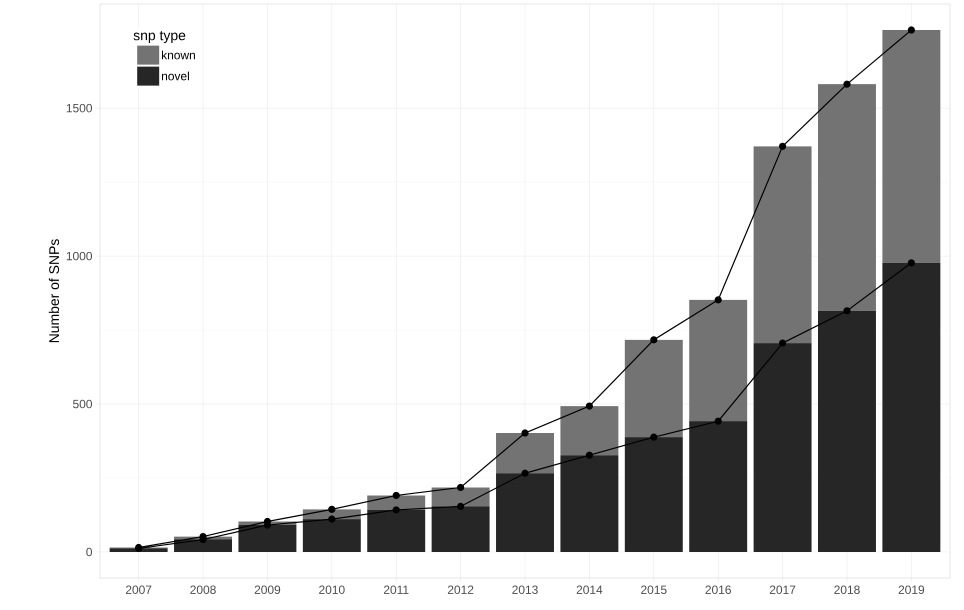 This screenshot has height=610, width=964. Describe the element at coordinates (332, 590) in the screenshot. I see `x-tick-label: 2010` at that location.